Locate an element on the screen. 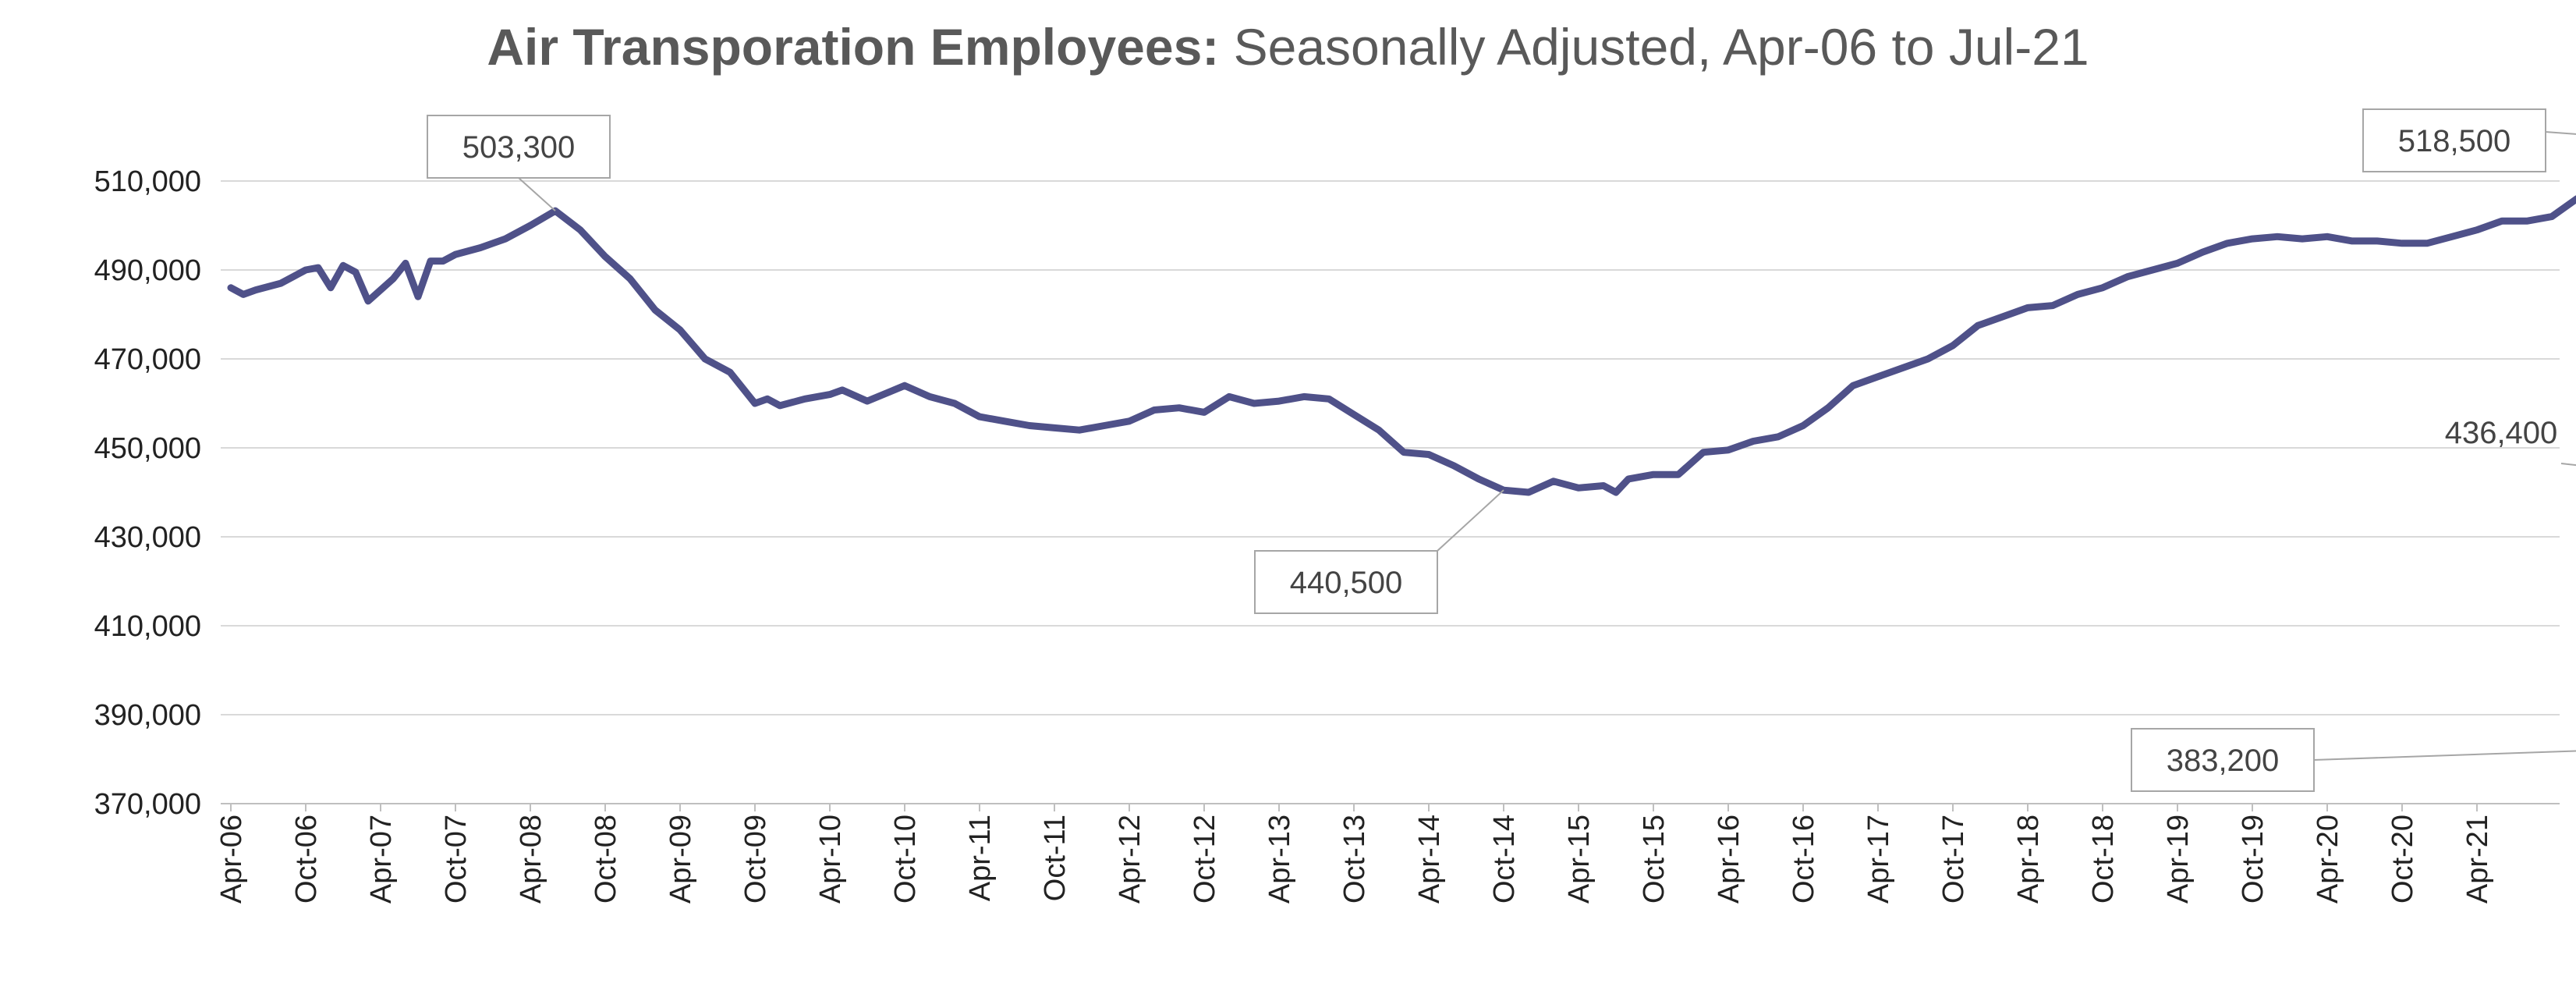  x-tick-label: Oct-08 is located at coordinates (606, 860).